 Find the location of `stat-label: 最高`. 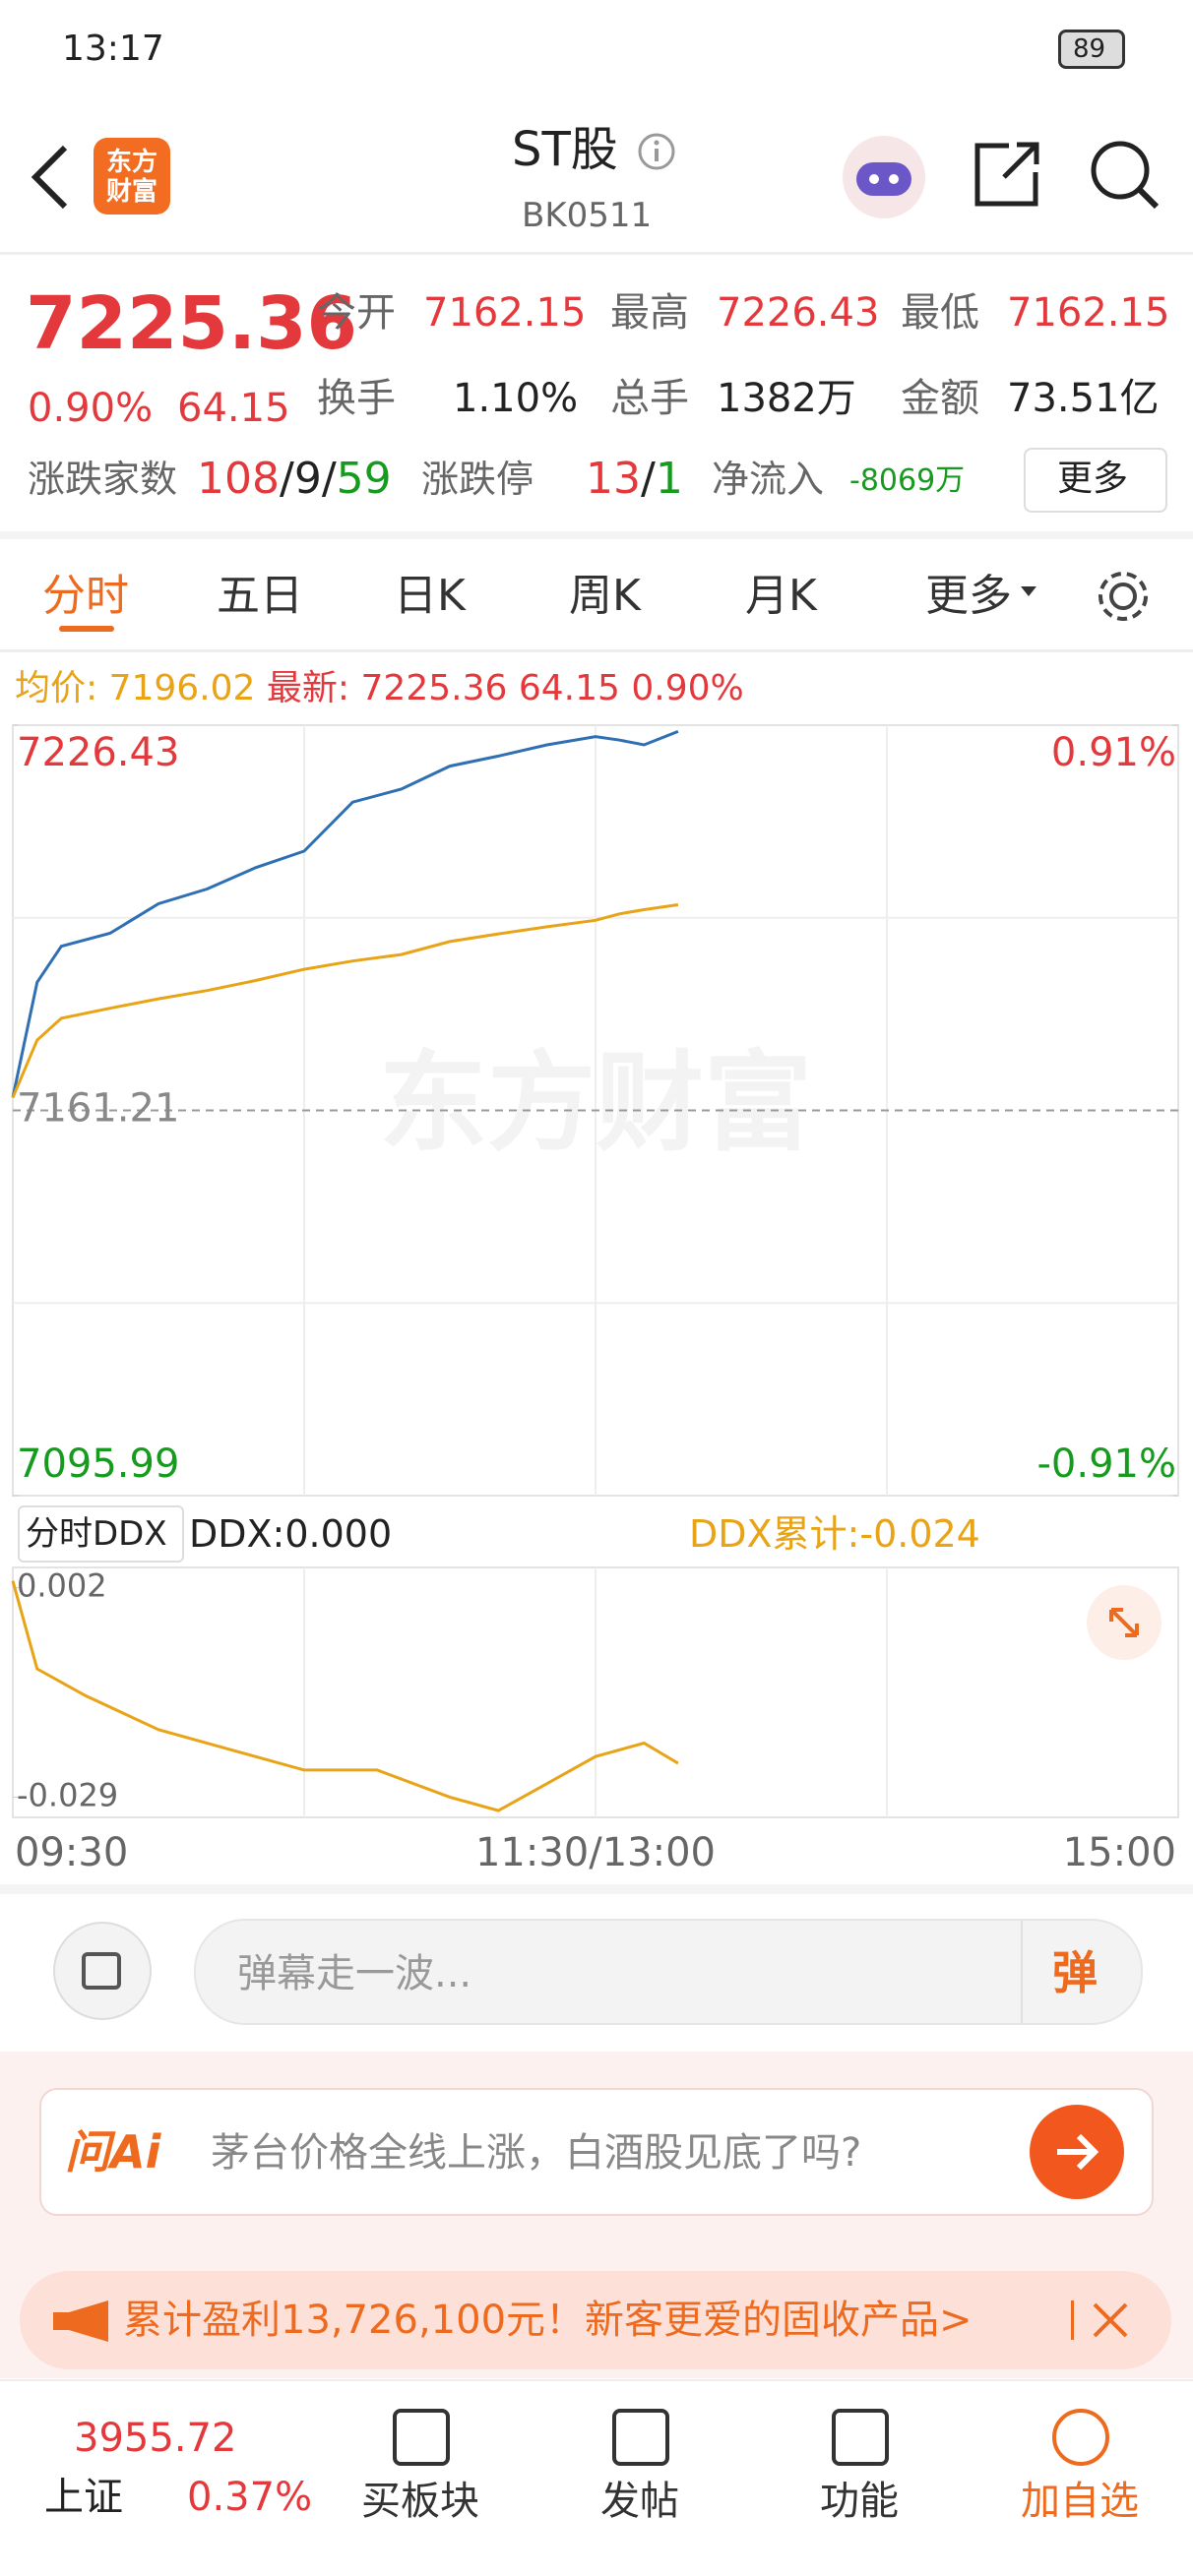

stat-label: 最高 is located at coordinates (649, 313).